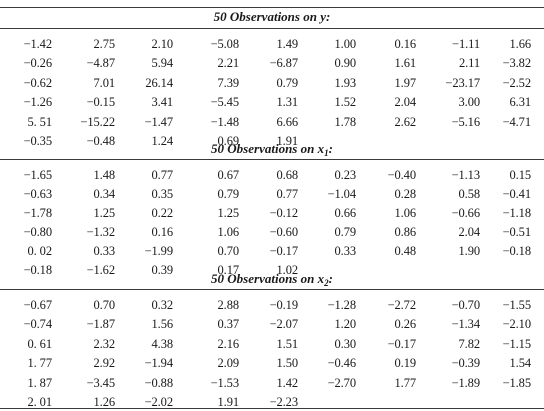 This screenshot has width=544, height=411. I want to click on table-row: −0.80 −1.32 0.16 1.06 −0.60 0.79 0.86 2.04 −0.51, so click(272, 232).